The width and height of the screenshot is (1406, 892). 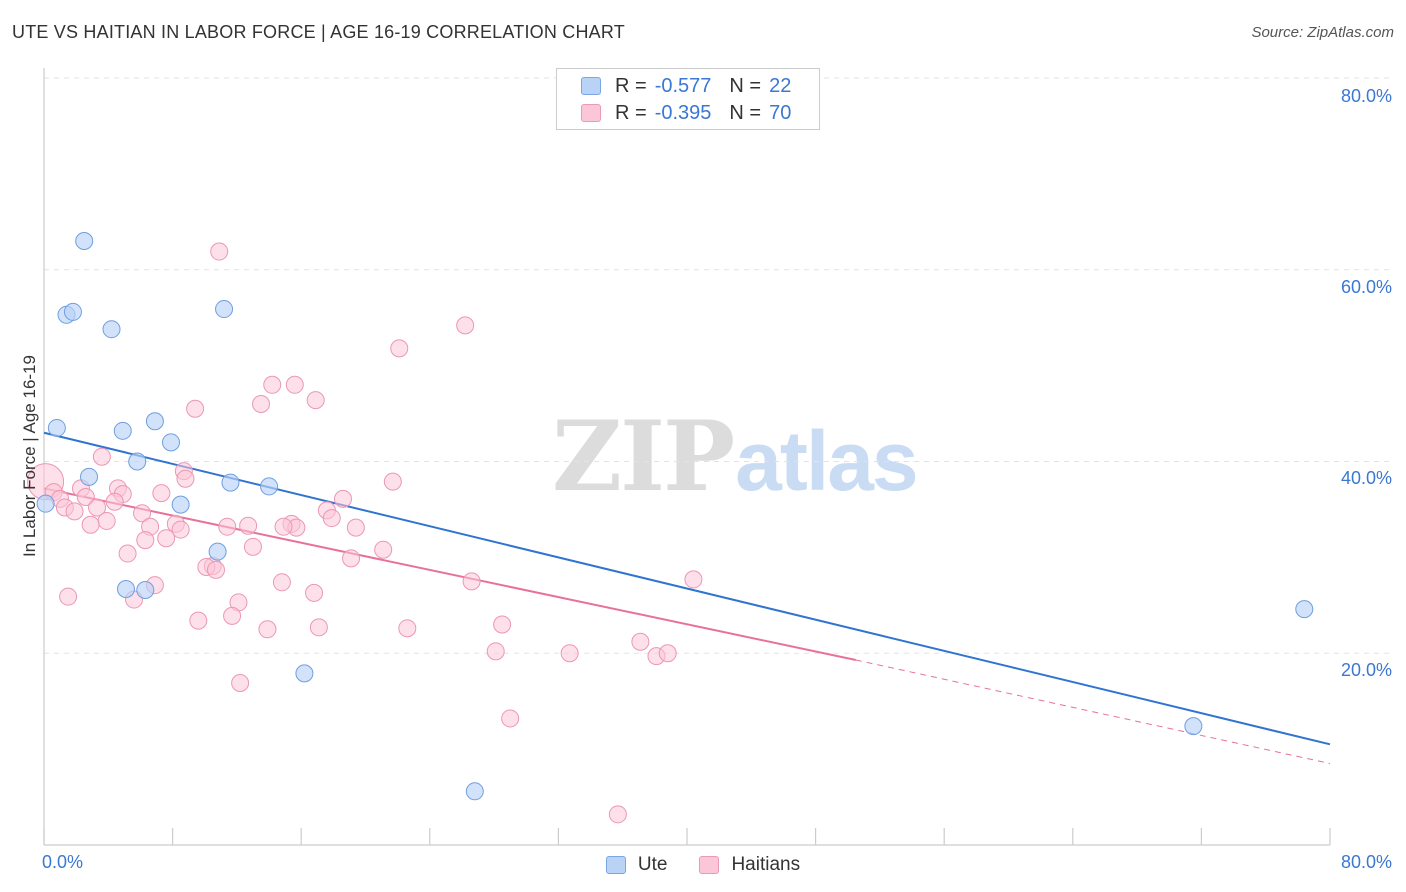 I want to click on legend-item-haitians: Haitians, so click(x=749, y=865).